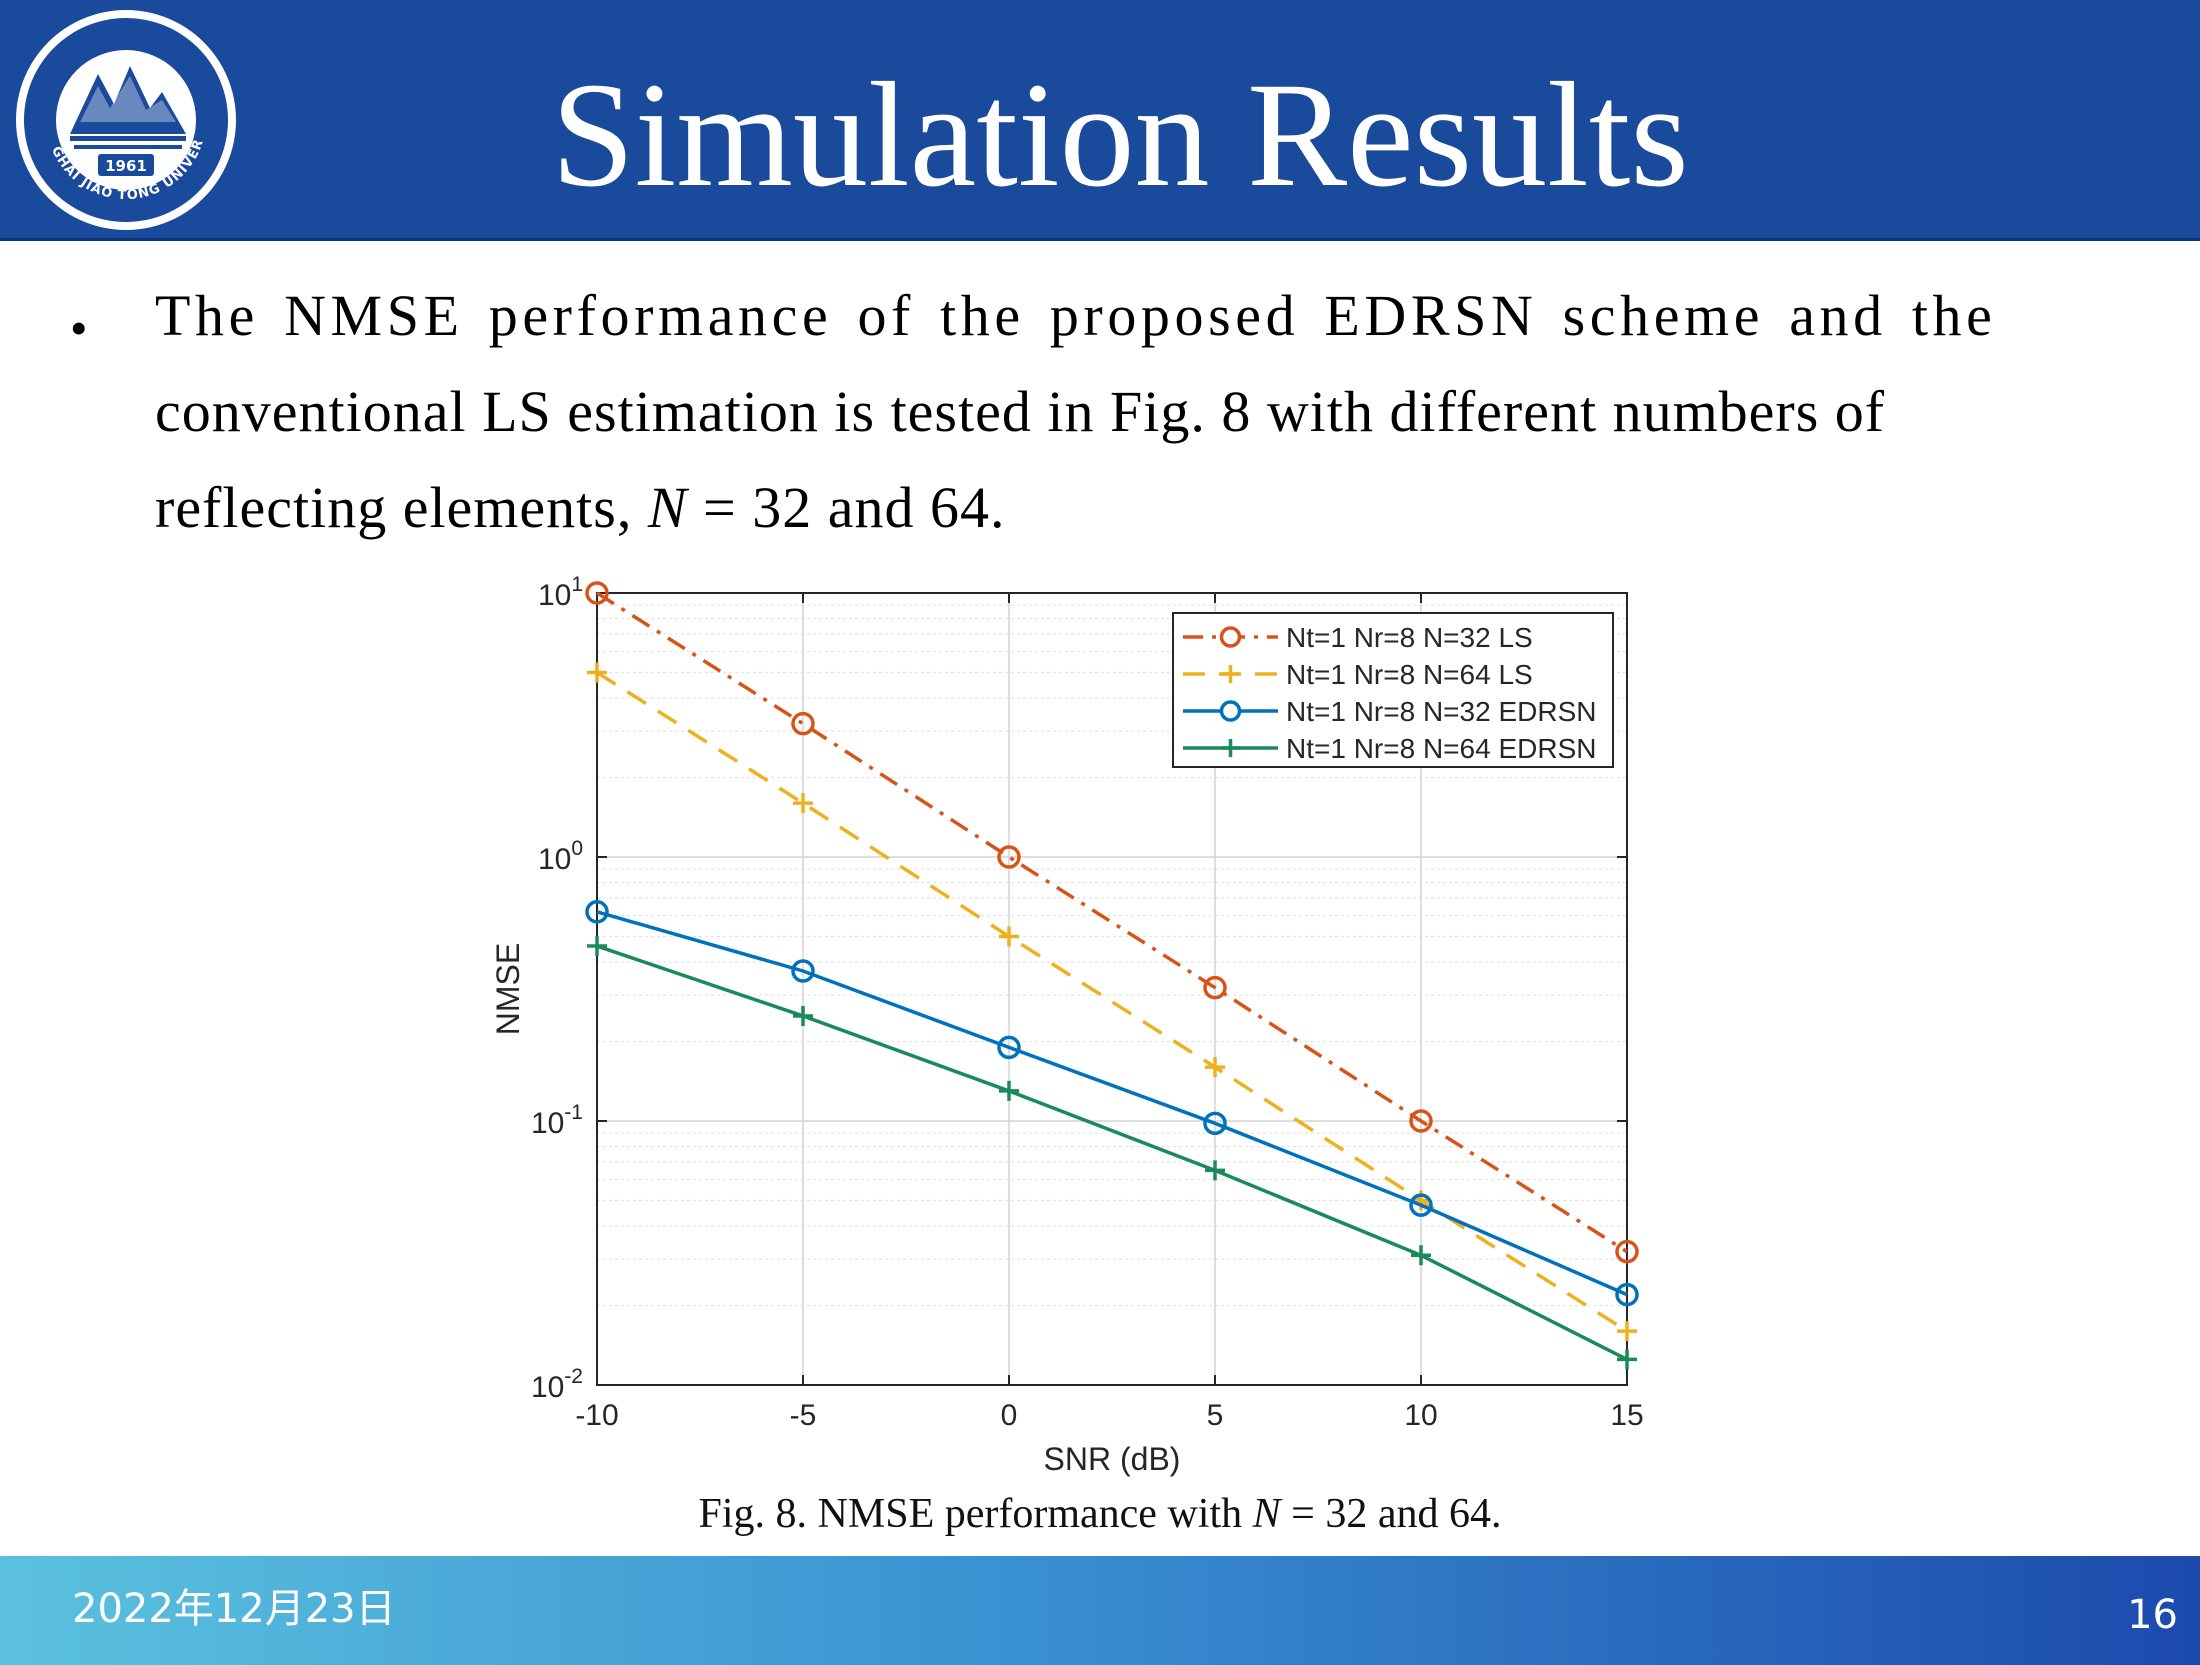  What do you see at coordinates (1420, 1415) in the screenshot?
I see `x-tick-label: 10` at bounding box center [1420, 1415].